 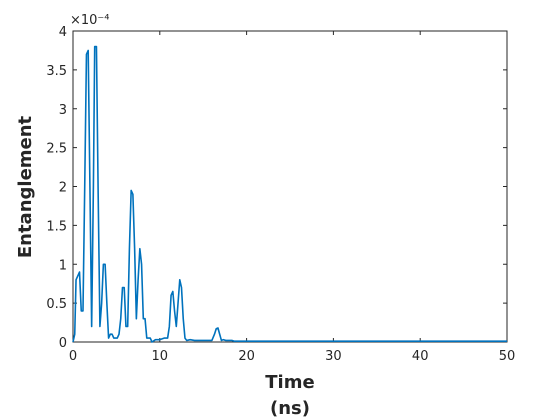 I want to click on y-axis-title: Entanglement, so click(x=25, y=186).